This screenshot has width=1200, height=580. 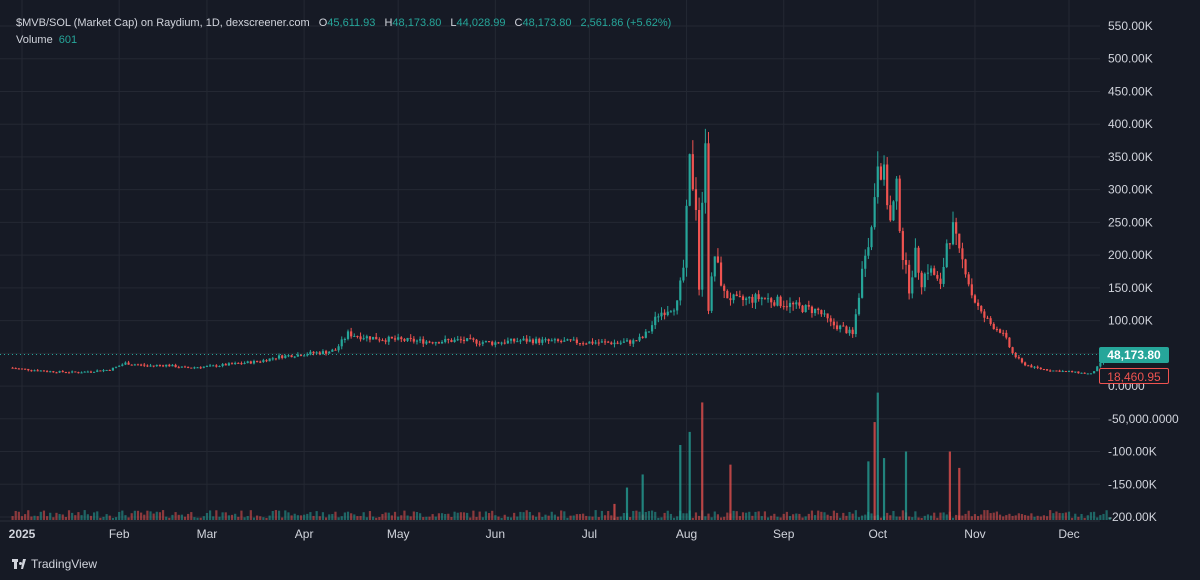 I want to click on x-tick-label: Nov, so click(x=974, y=534).